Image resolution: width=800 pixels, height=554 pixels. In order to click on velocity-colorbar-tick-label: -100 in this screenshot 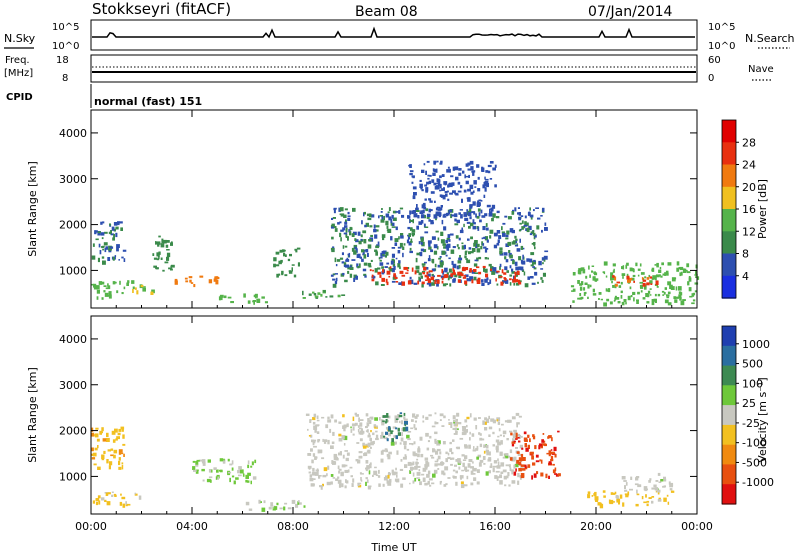, I will do `click(754, 443)`.